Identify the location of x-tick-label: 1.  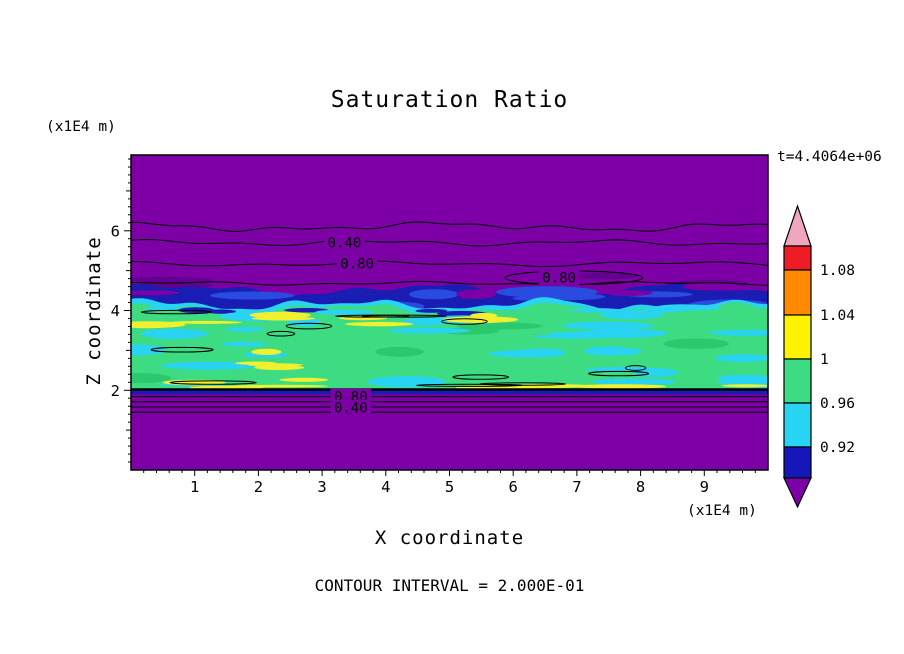
(194, 487).